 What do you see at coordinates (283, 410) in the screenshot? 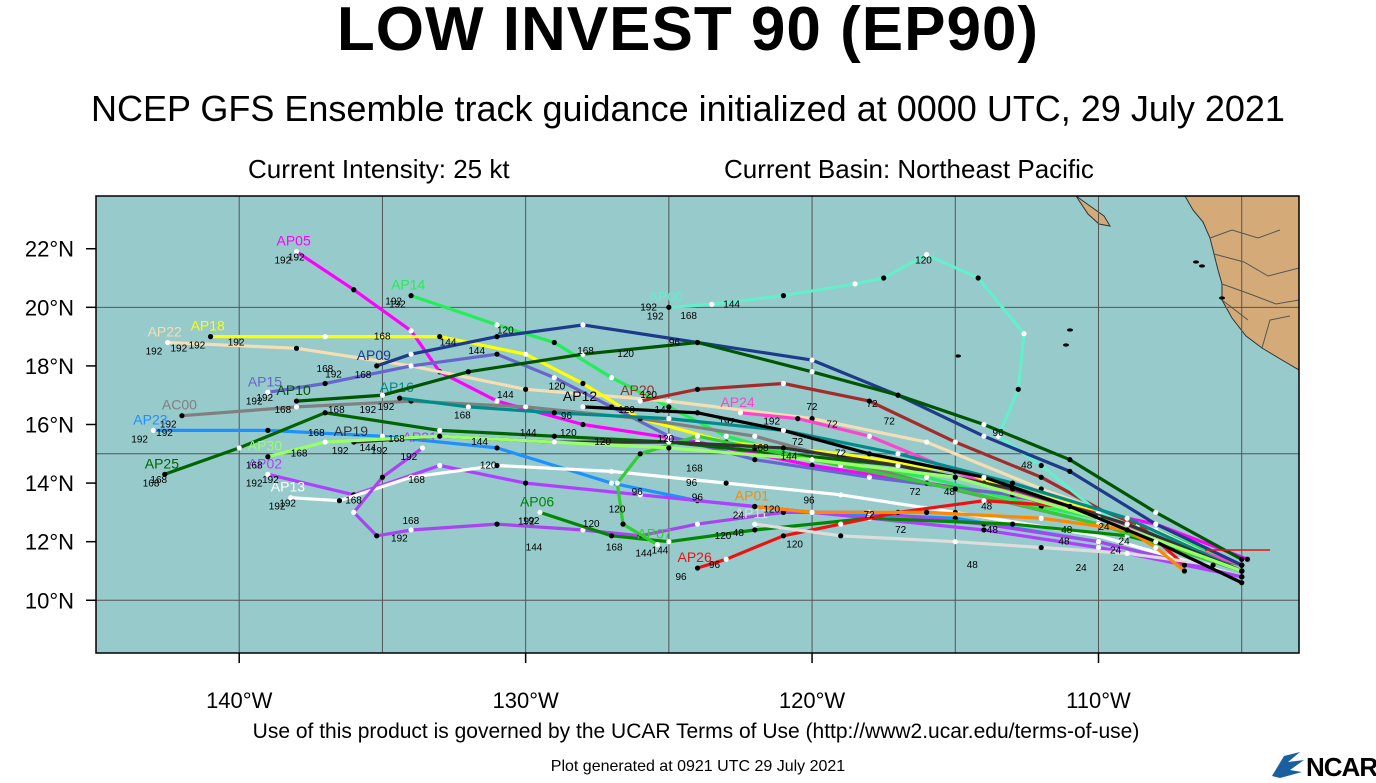
I see `track-end-hour-label: 168` at bounding box center [283, 410].